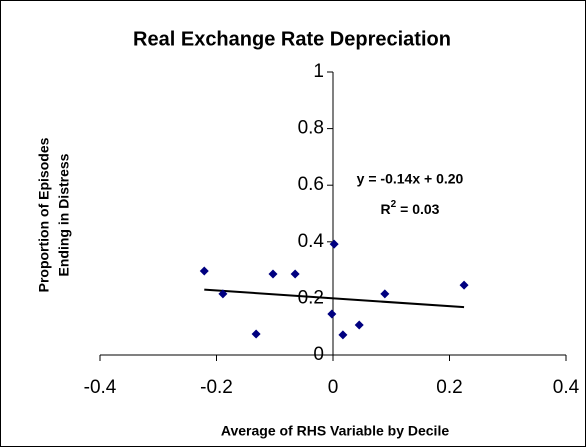 The width and height of the screenshot is (586, 447). Describe the element at coordinates (64, 214) in the screenshot. I see `y-axis-title-line: Ending in Distress` at that location.